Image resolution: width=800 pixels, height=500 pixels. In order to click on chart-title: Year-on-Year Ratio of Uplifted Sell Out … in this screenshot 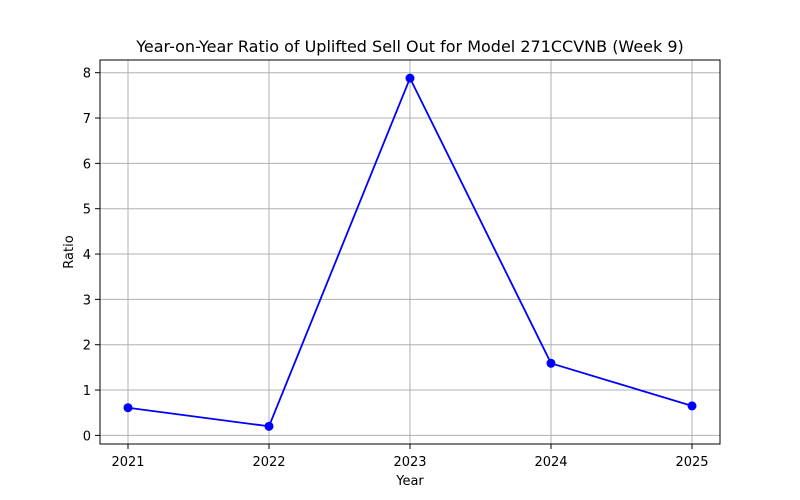, I will do `click(409, 46)`.